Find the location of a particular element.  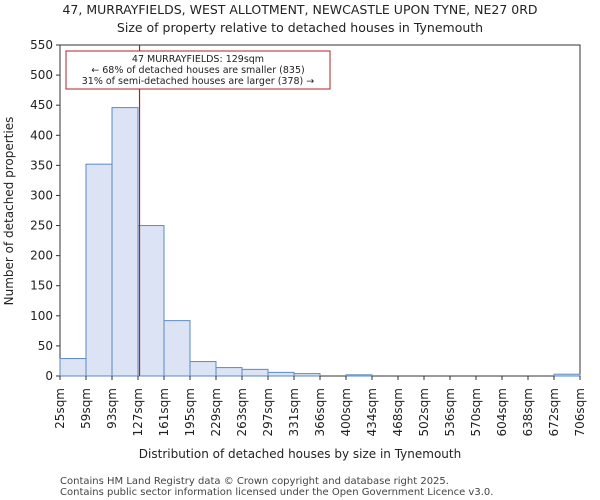

x-tick-label: 468sqm is located at coordinates (398, 412).